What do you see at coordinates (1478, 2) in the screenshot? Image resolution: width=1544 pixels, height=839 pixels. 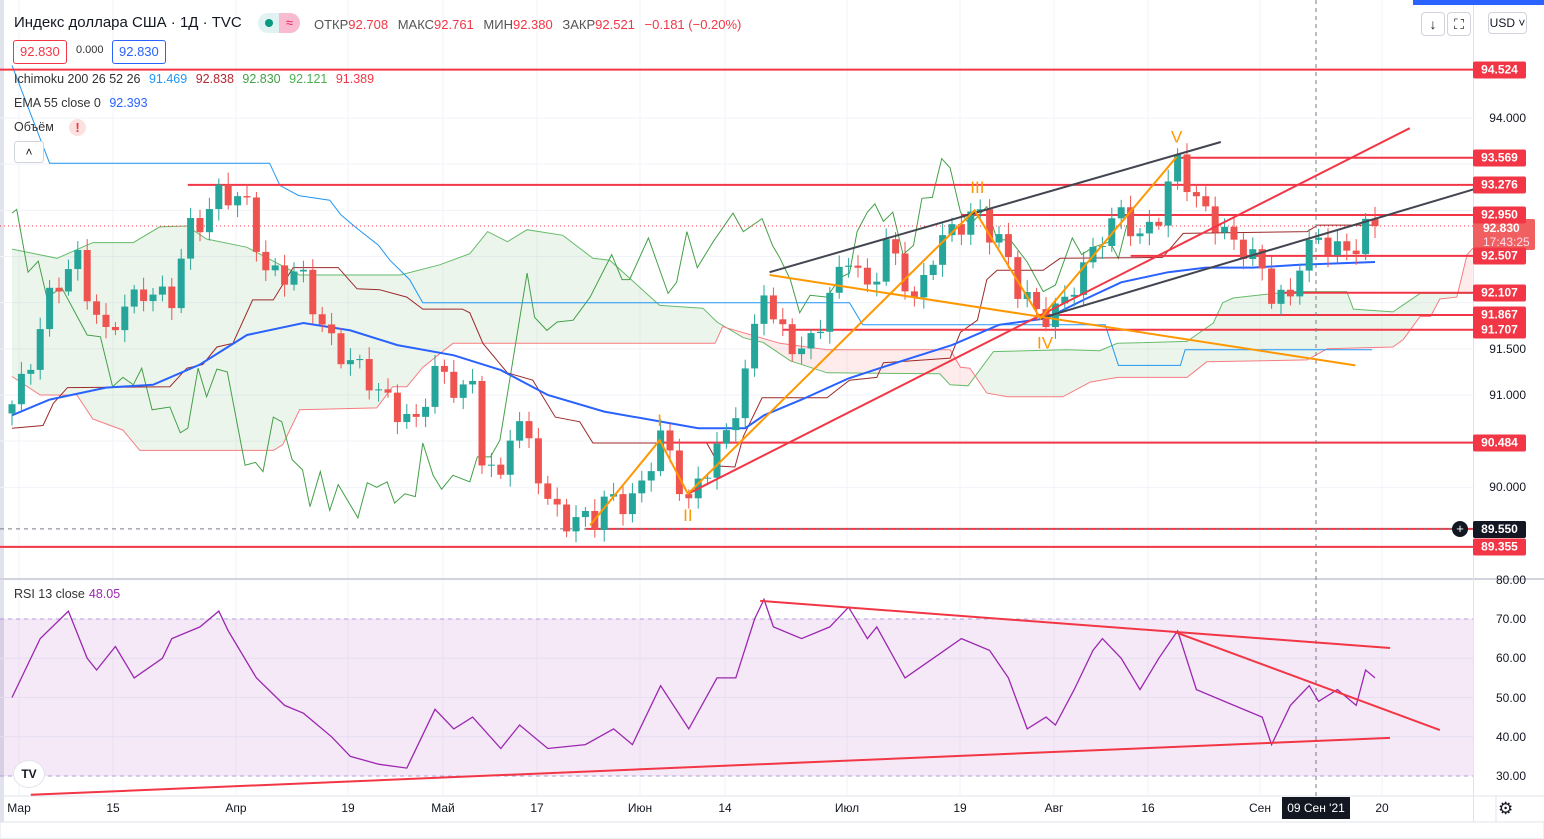 I see `top-accent-bar` at bounding box center [1478, 2].